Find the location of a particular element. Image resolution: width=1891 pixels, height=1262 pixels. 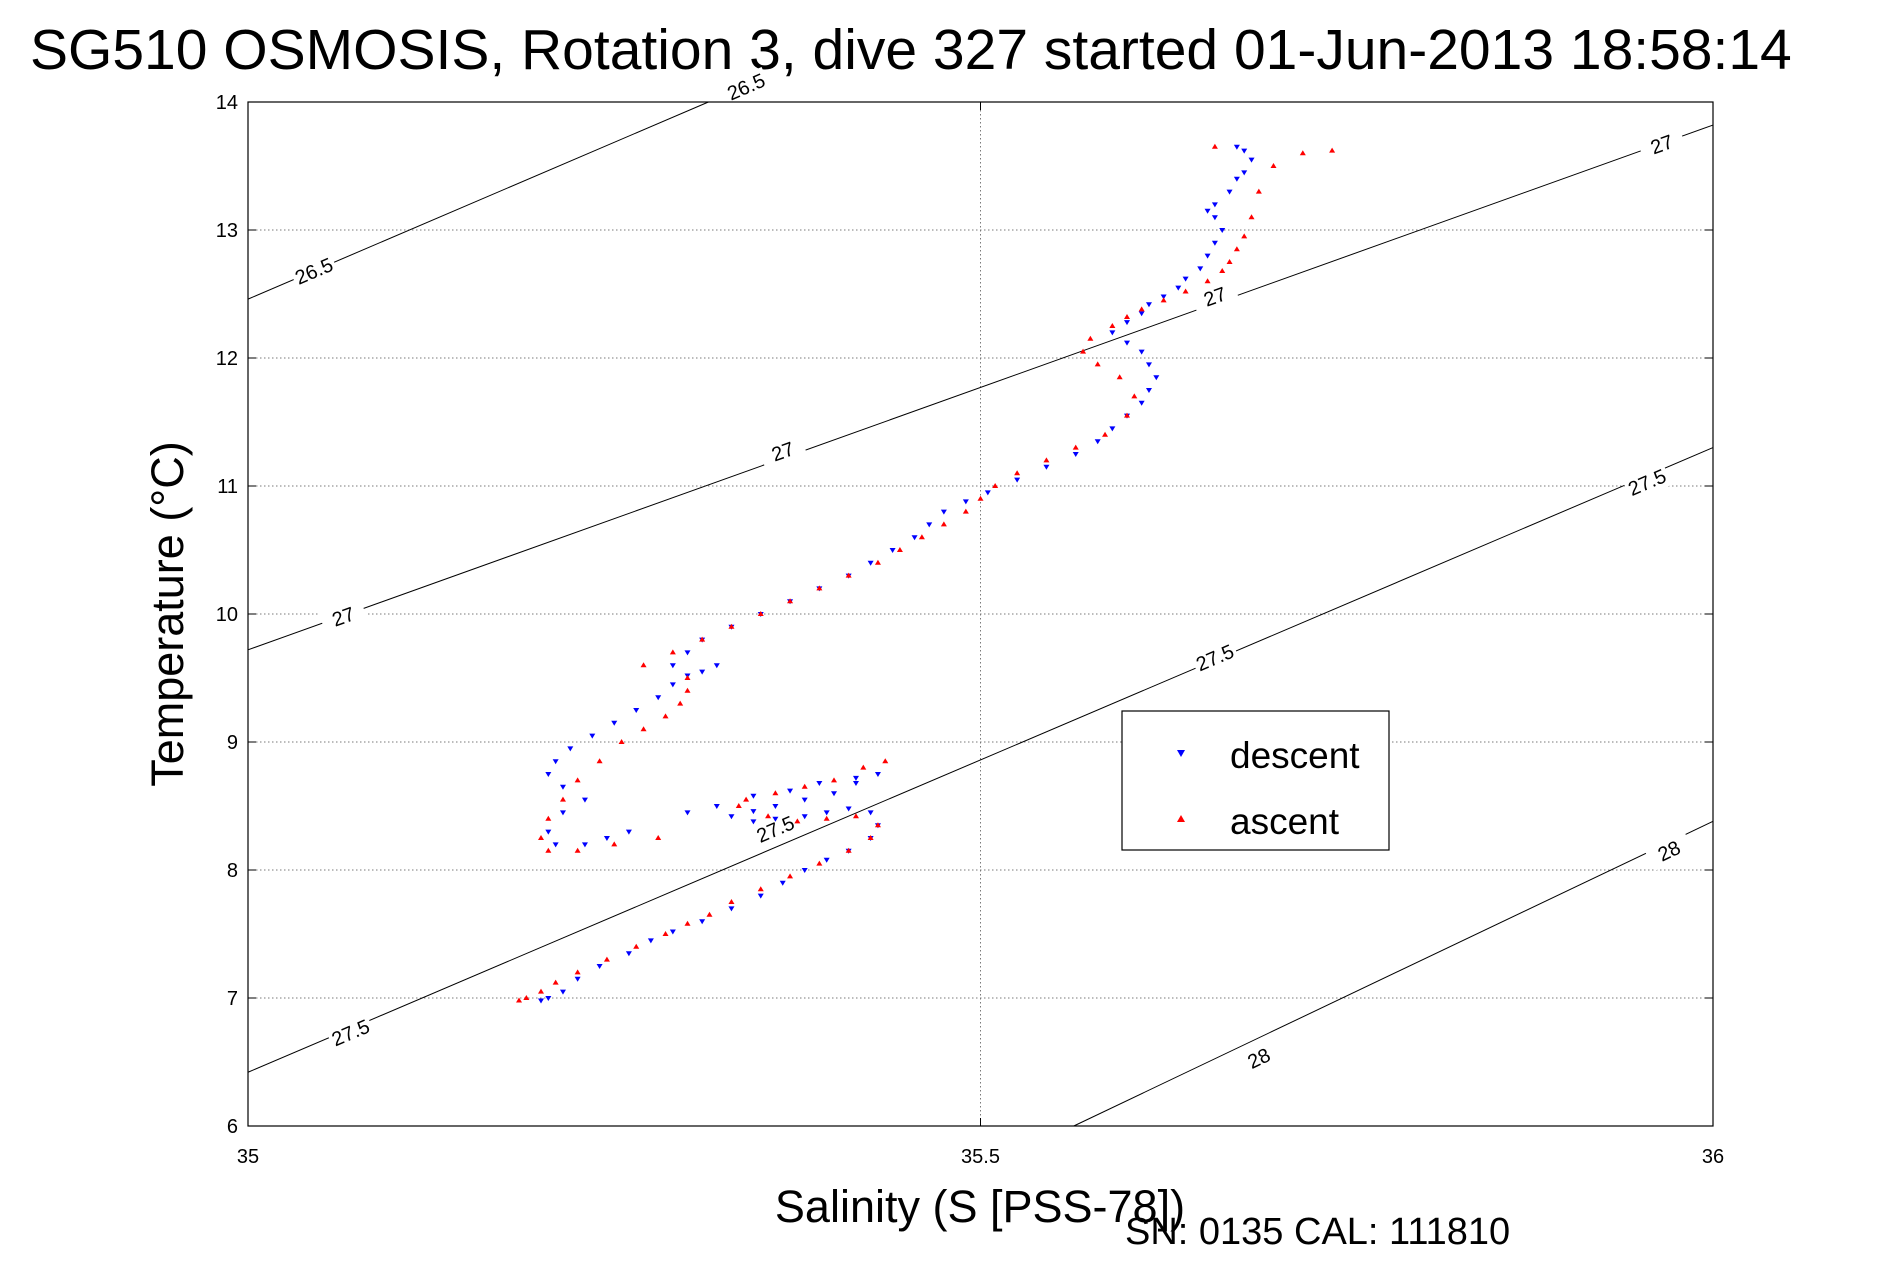

y-tick-label: 8 is located at coordinates (232, 871).